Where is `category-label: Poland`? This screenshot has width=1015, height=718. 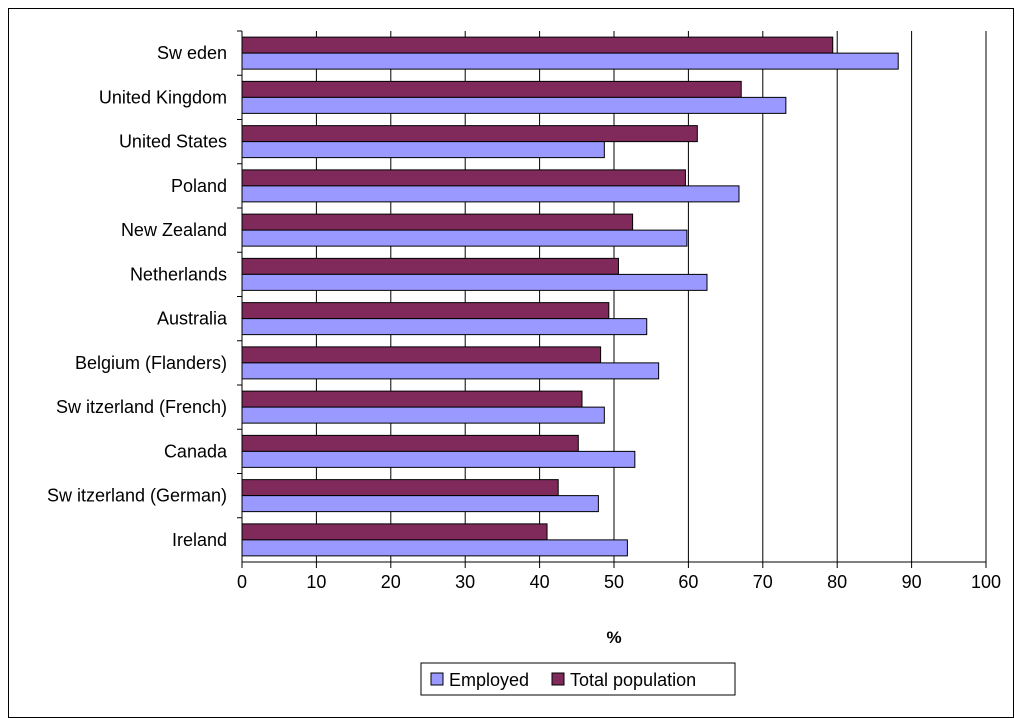
category-label: Poland is located at coordinates (199, 186).